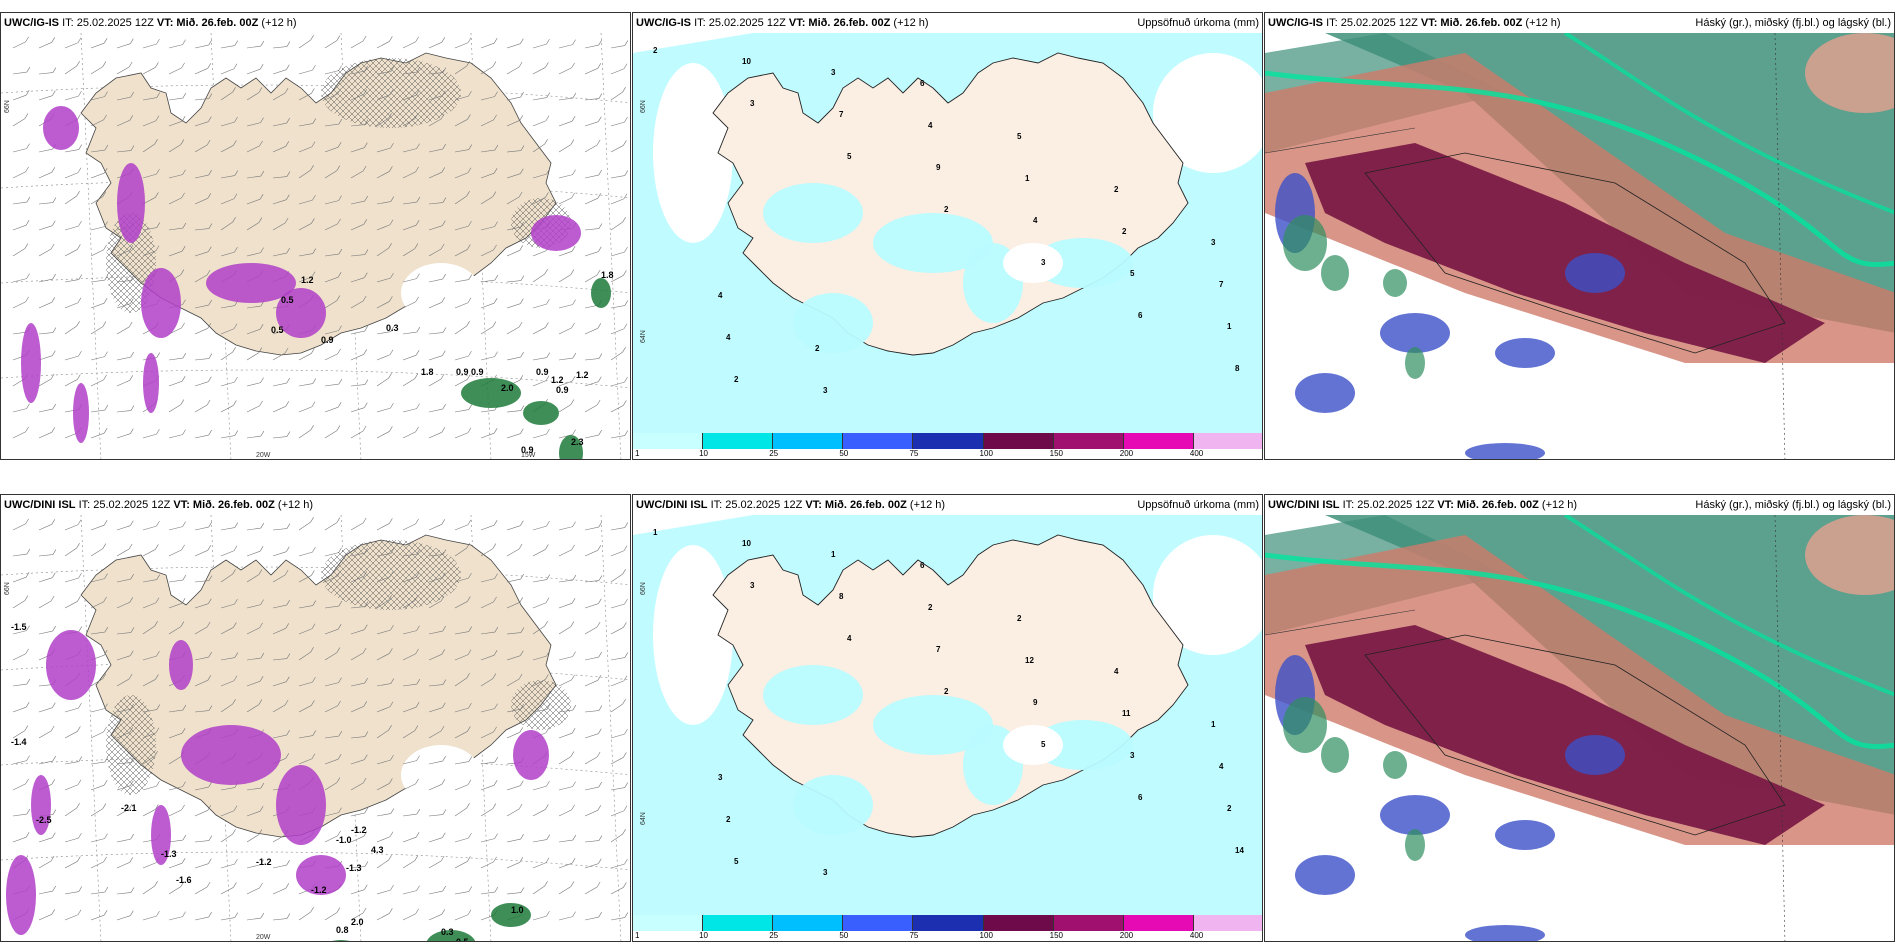  What do you see at coordinates (129, 808) in the screenshot?
I see `temperature-label: -2.1` at bounding box center [129, 808].